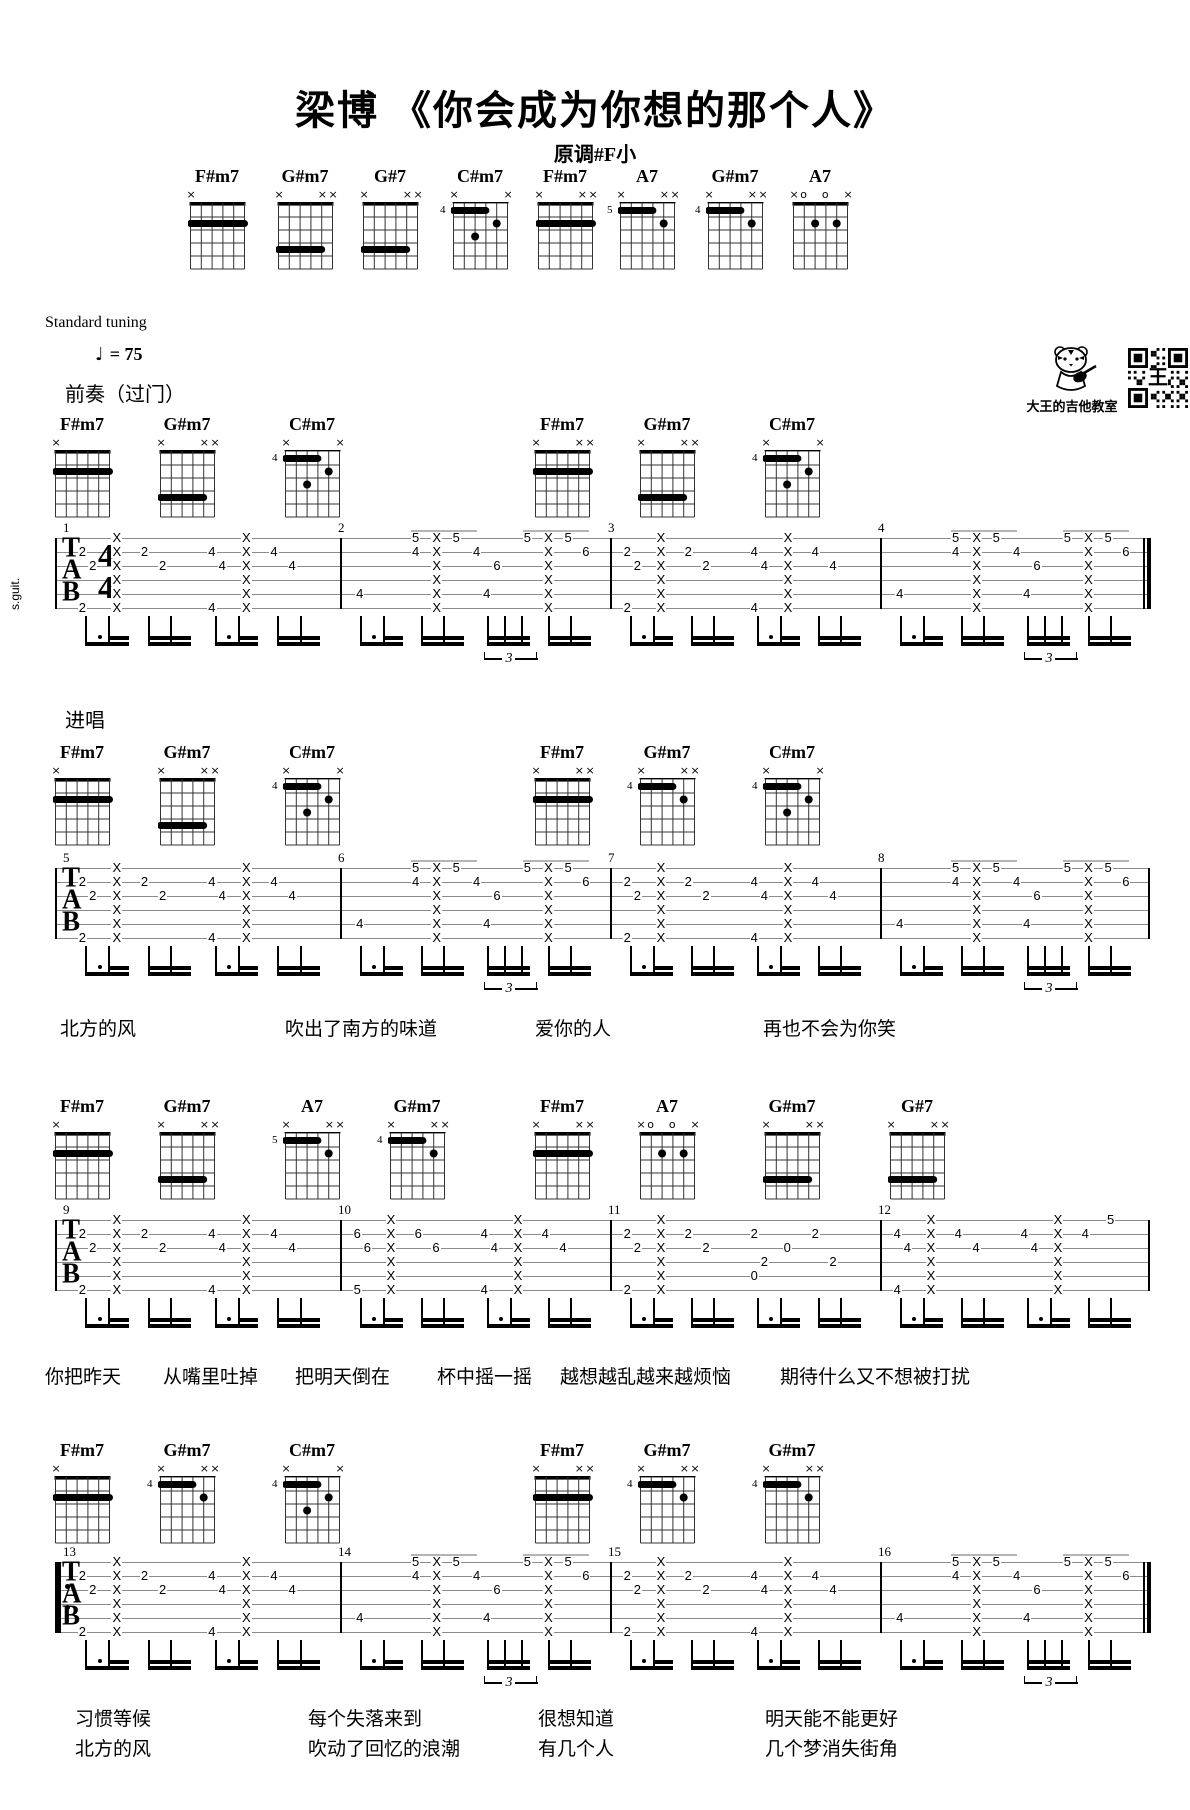  Describe the element at coordinates (610, 210) in the screenshot. I see `fret-position-number: 5` at that location.